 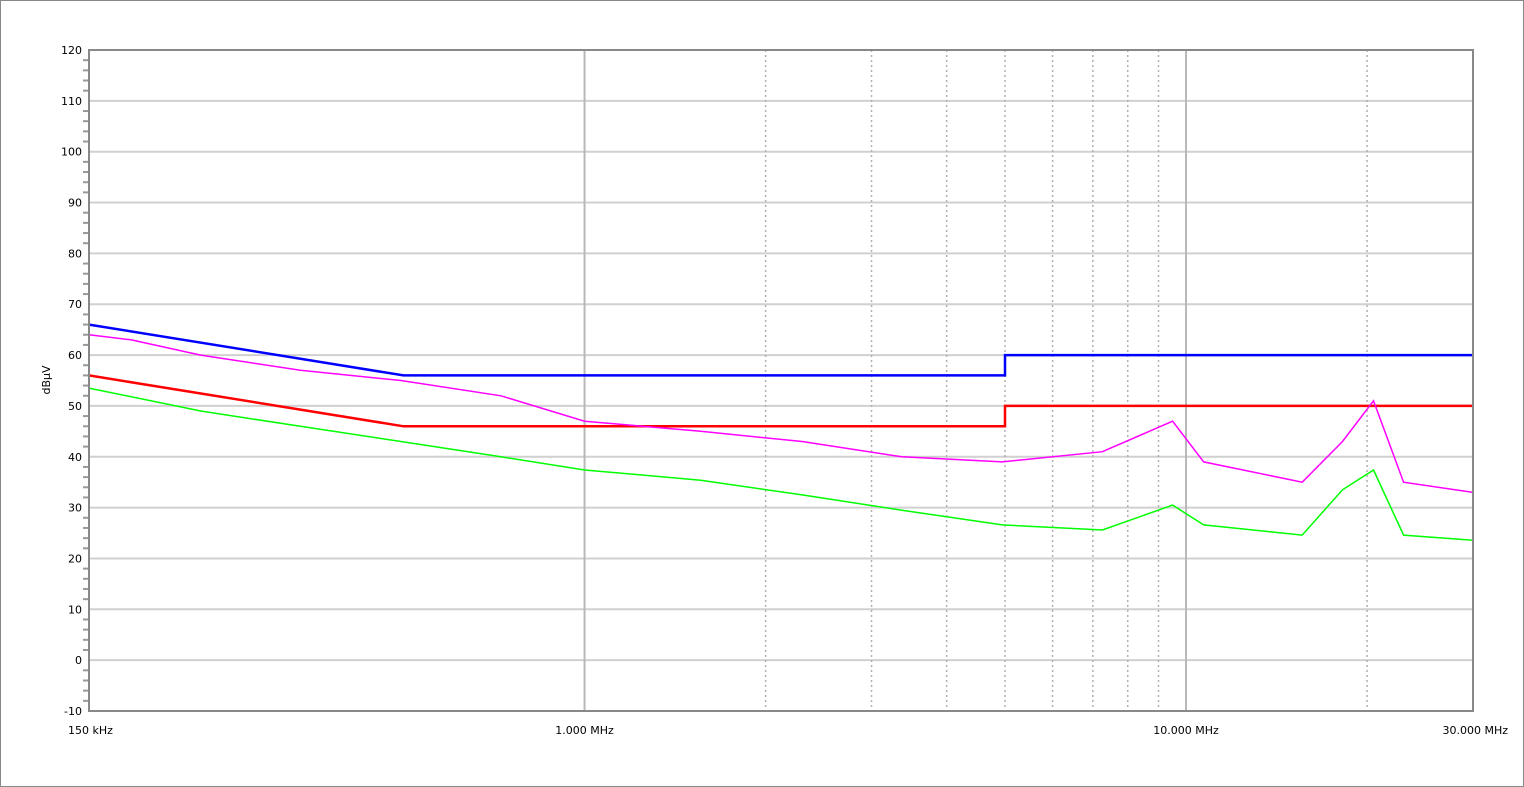 What do you see at coordinates (75, 558) in the screenshot?
I see `y-tick-label: 20` at bounding box center [75, 558].